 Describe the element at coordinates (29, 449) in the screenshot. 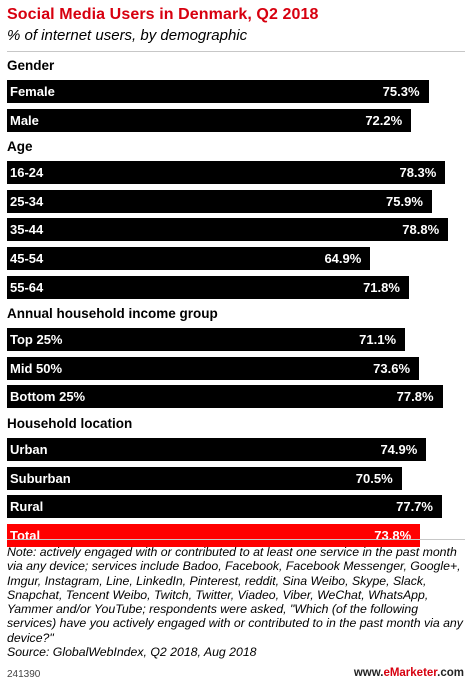

I see `bar-label: Urban` at that location.